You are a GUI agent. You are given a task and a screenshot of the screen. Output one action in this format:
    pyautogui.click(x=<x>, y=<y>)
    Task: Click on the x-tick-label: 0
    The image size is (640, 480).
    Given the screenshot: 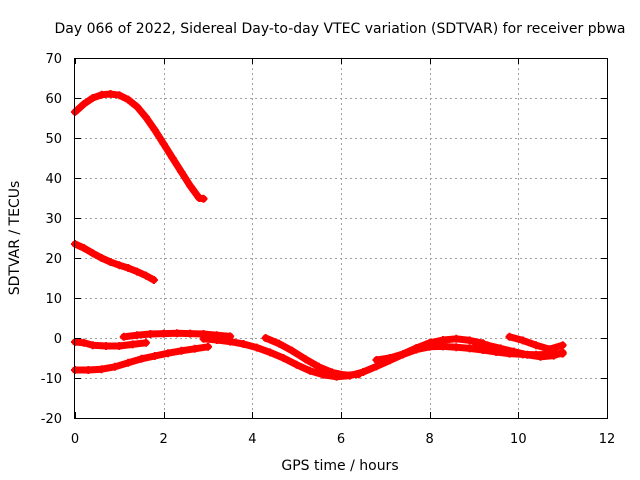 What is the action you would take?
    pyautogui.click(x=75, y=439)
    